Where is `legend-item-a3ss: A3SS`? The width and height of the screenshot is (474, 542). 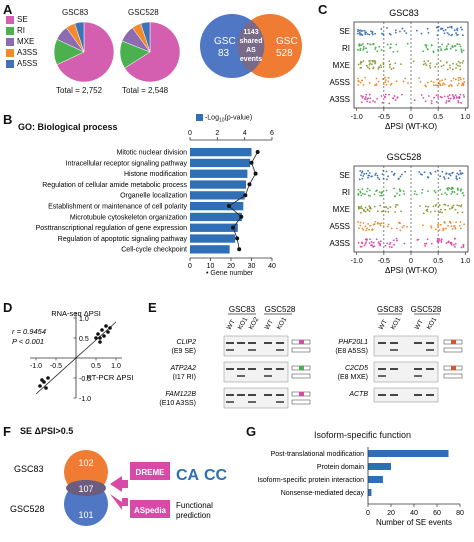
legend-item-a3ss: A3SS is located at coordinates (26, 52).